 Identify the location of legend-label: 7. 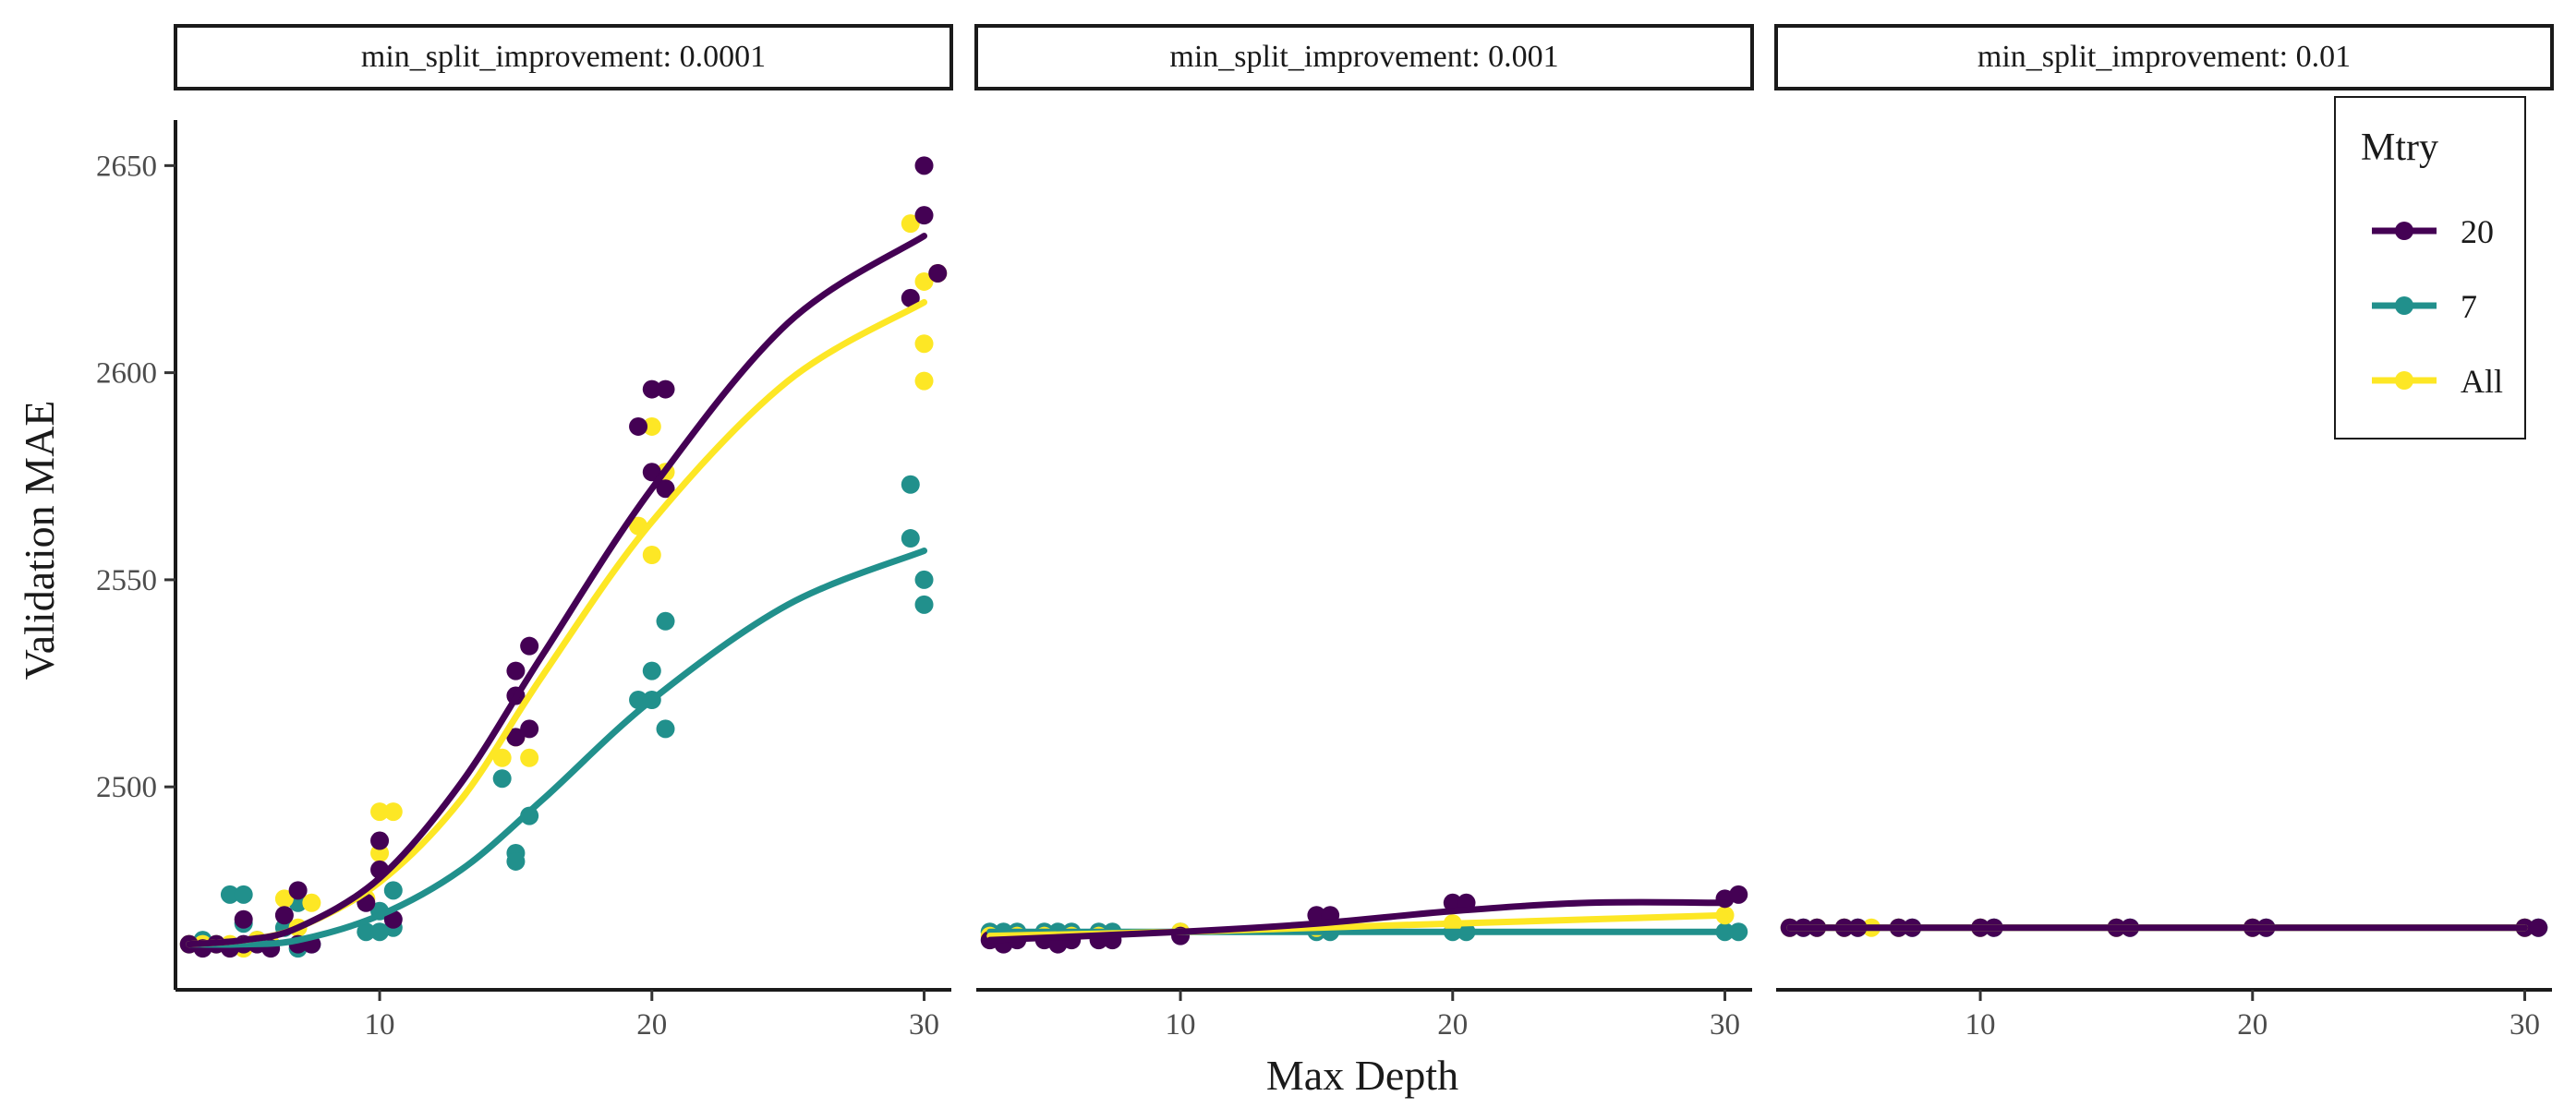
(2469, 307).